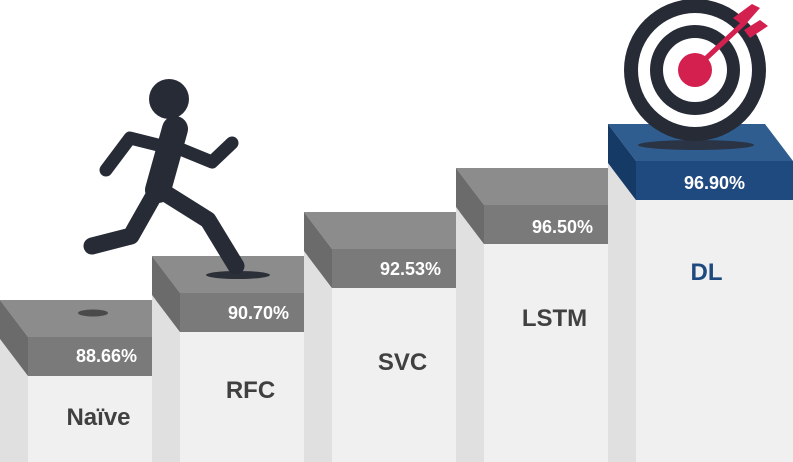 The width and height of the screenshot is (793, 462). I want to click on step-rfc: 90.70% RFC, so click(244, 359).